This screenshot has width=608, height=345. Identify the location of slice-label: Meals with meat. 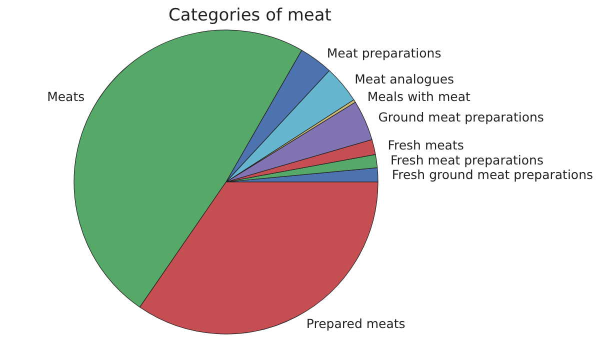
(418, 96).